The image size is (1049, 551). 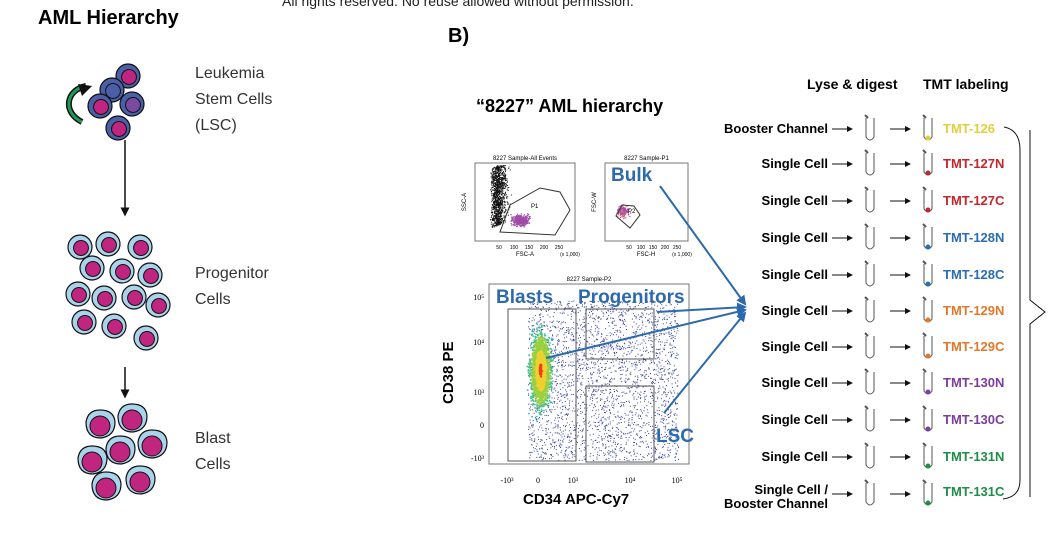 What do you see at coordinates (535, 207) in the screenshot?
I see `gate-p1-label: P1` at bounding box center [535, 207].